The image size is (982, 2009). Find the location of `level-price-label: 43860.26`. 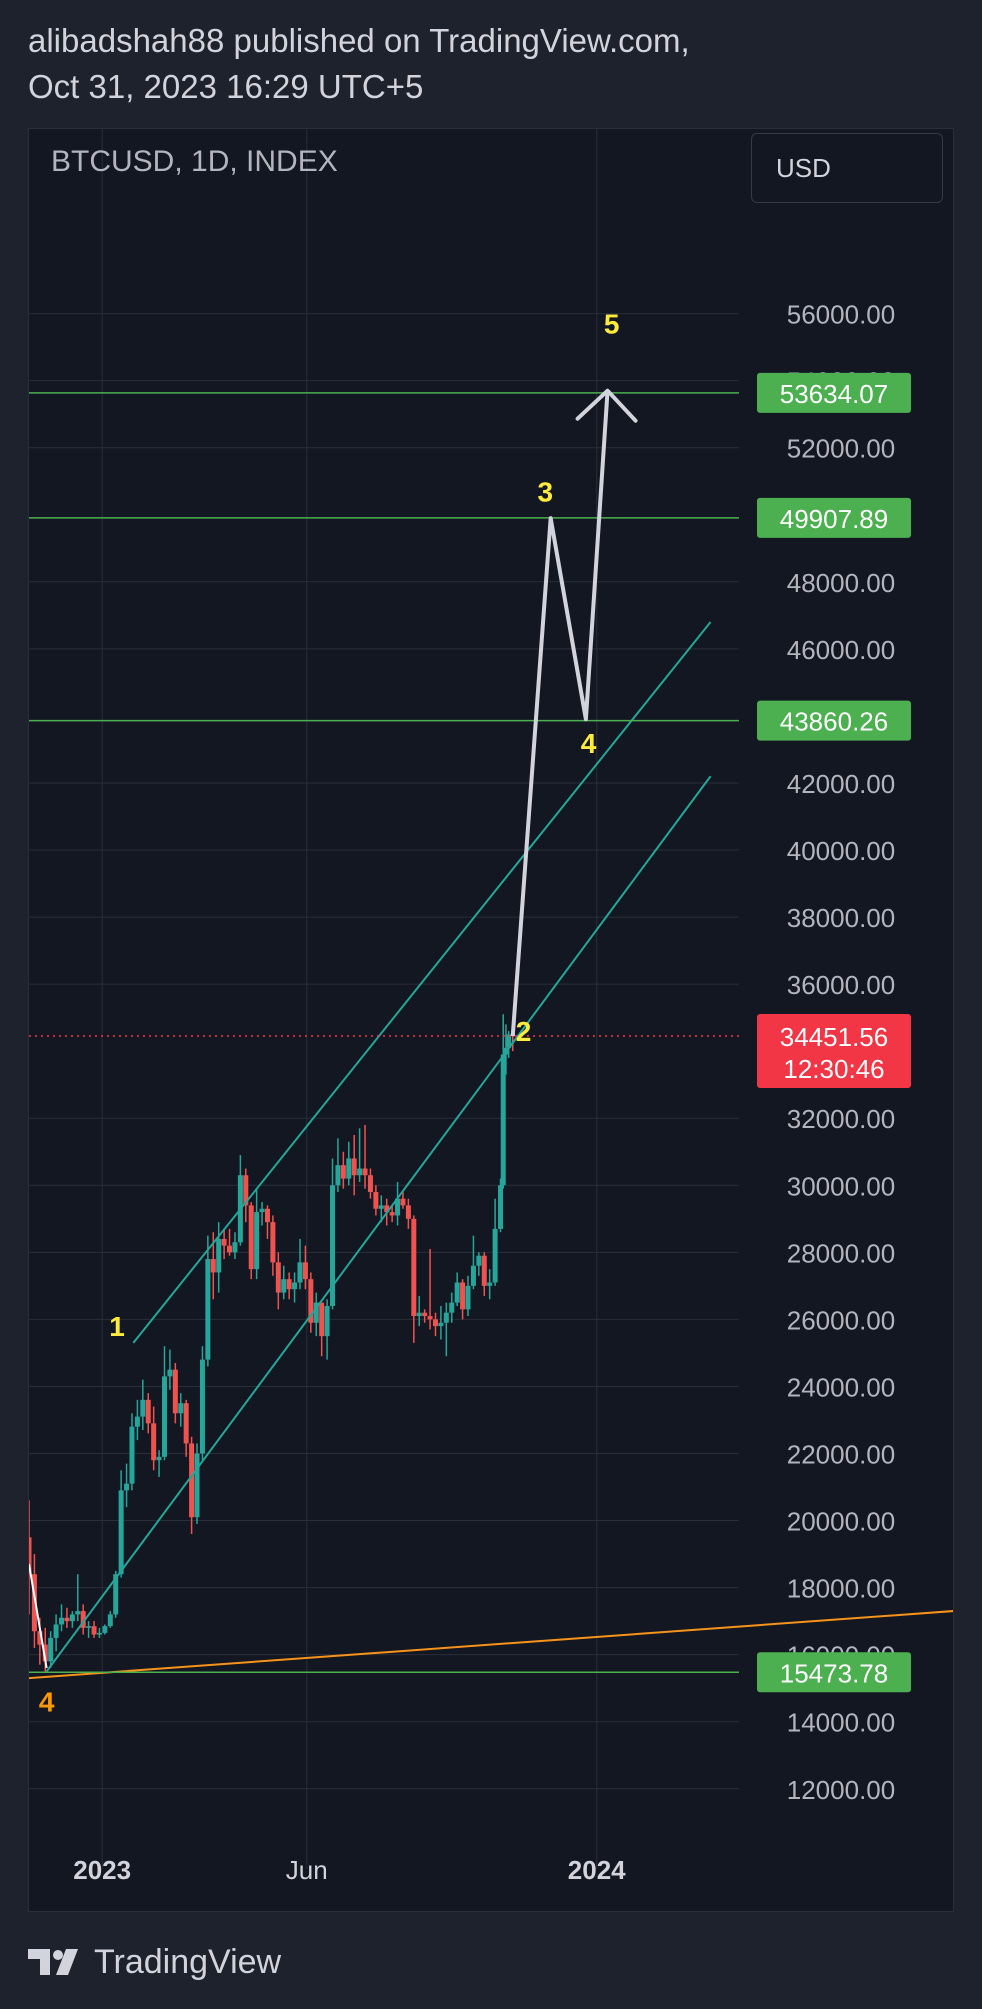

level-price-label: 43860.26 is located at coordinates (834, 722).